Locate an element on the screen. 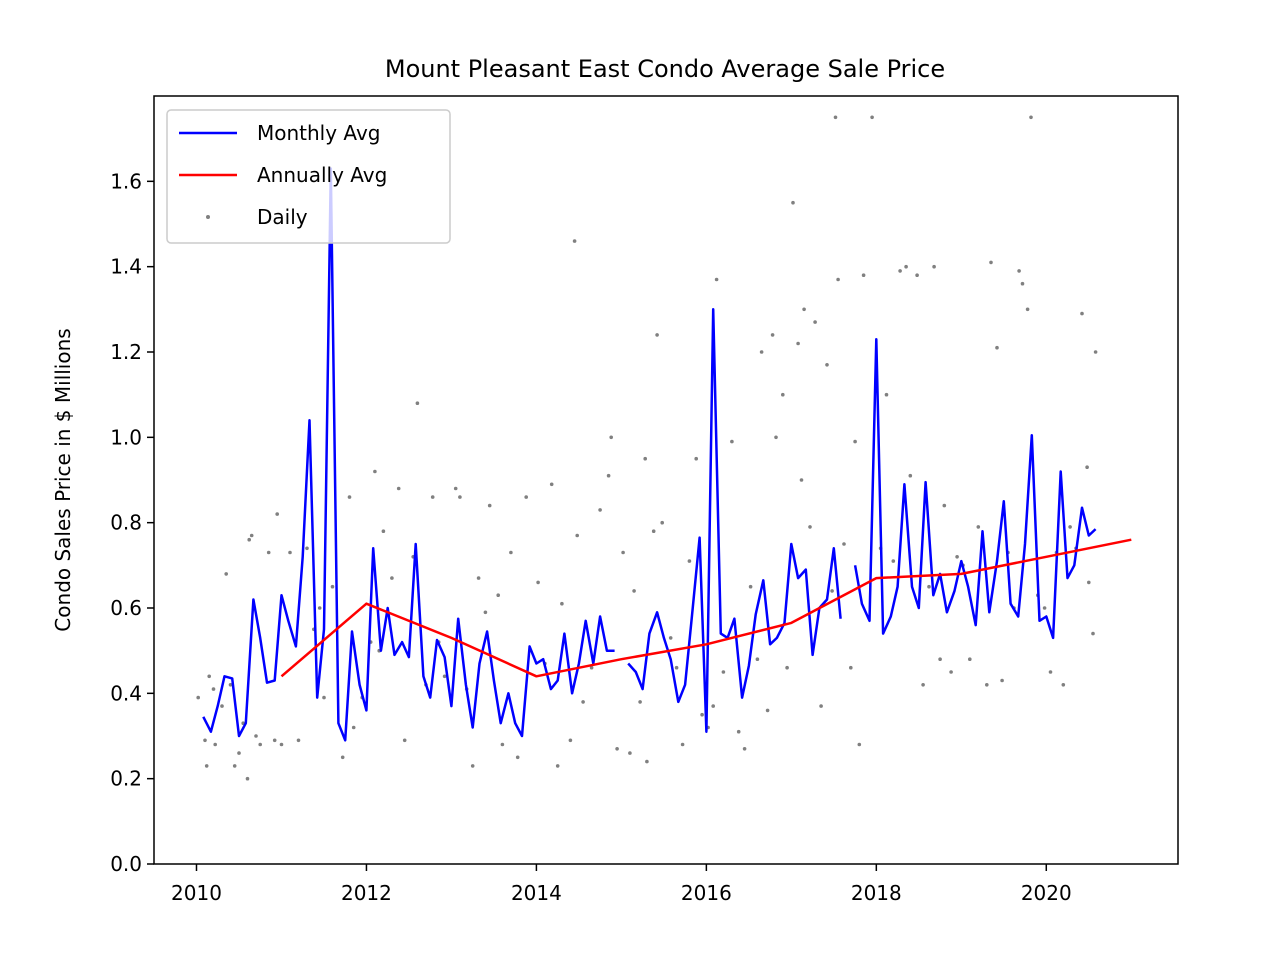 The height and width of the screenshot is (960, 1280). x-axis: 2010 2012 2014 2016 2018 2020 is located at coordinates (621, 884).